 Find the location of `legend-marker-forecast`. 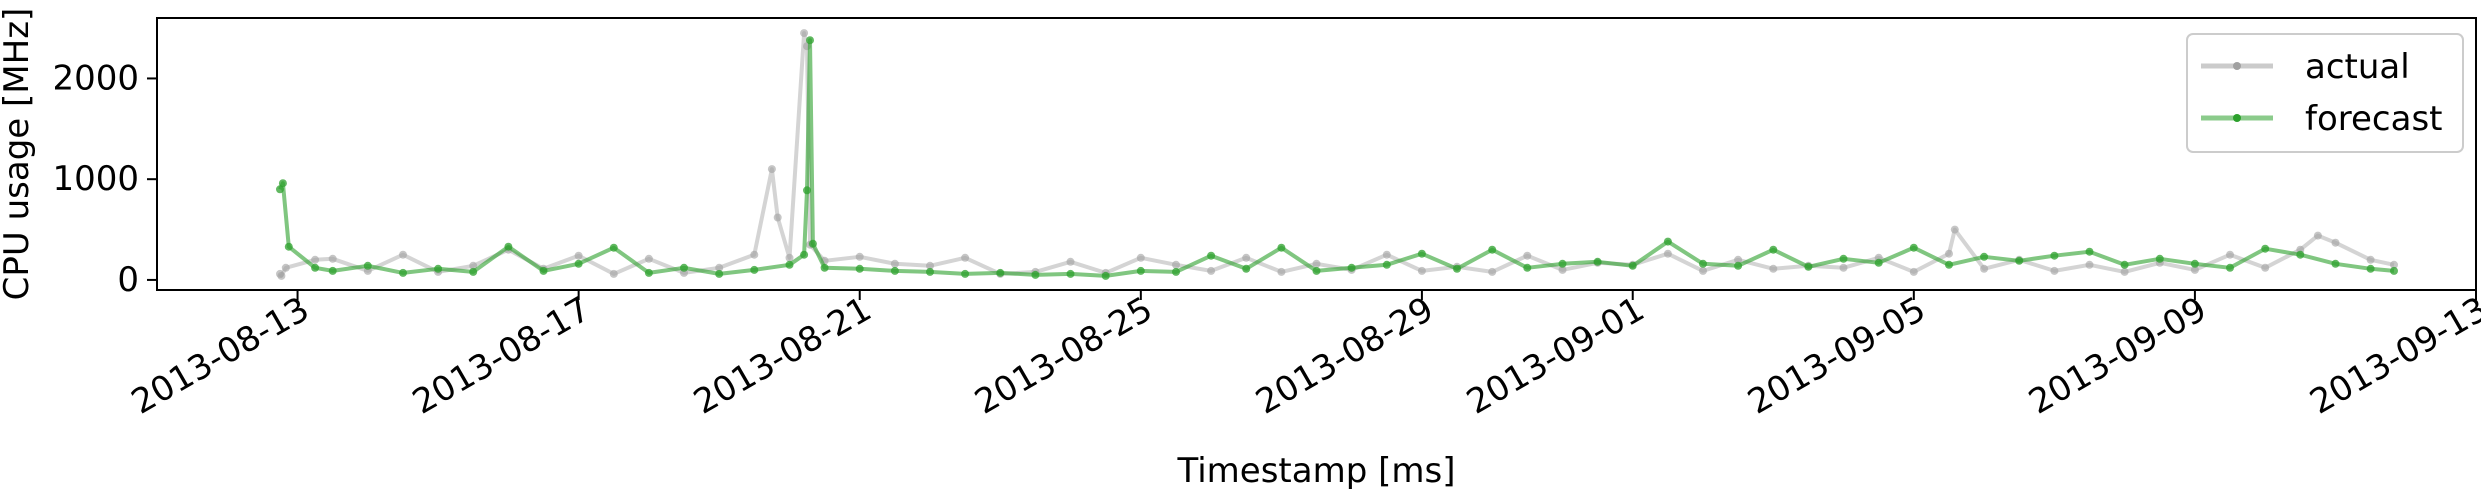

legend-marker-forecast is located at coordinates (2237, 118).